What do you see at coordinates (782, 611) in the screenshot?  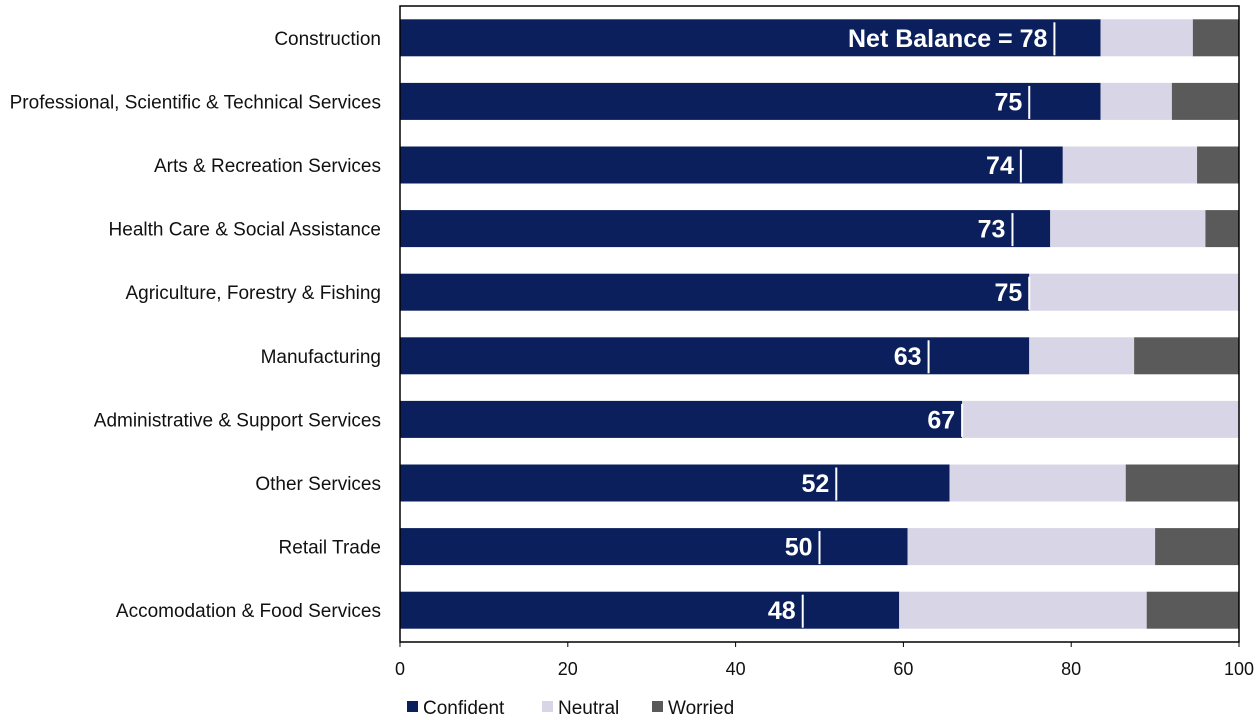 I see `net-balance-label: 48` at bounding box center [782, 611].